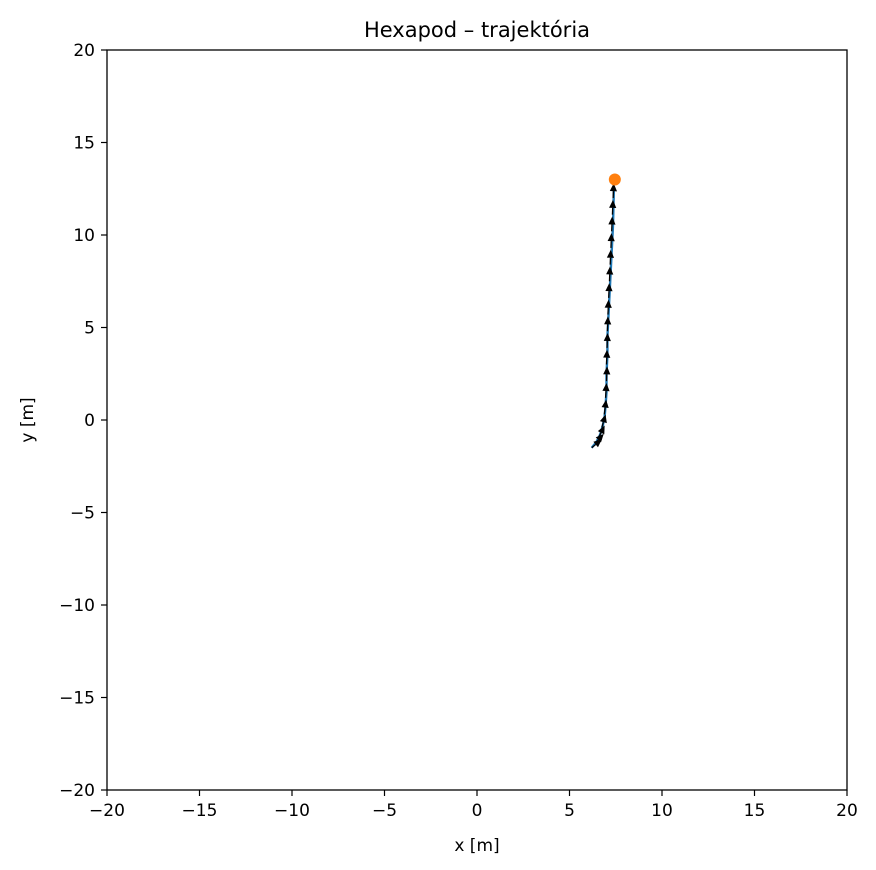 Image resolution: width=876 pixels, height=870 pixels. Describe the element at coordinates (89, 421) in the screenshot. I see `y-tick-label: 0` at that location.